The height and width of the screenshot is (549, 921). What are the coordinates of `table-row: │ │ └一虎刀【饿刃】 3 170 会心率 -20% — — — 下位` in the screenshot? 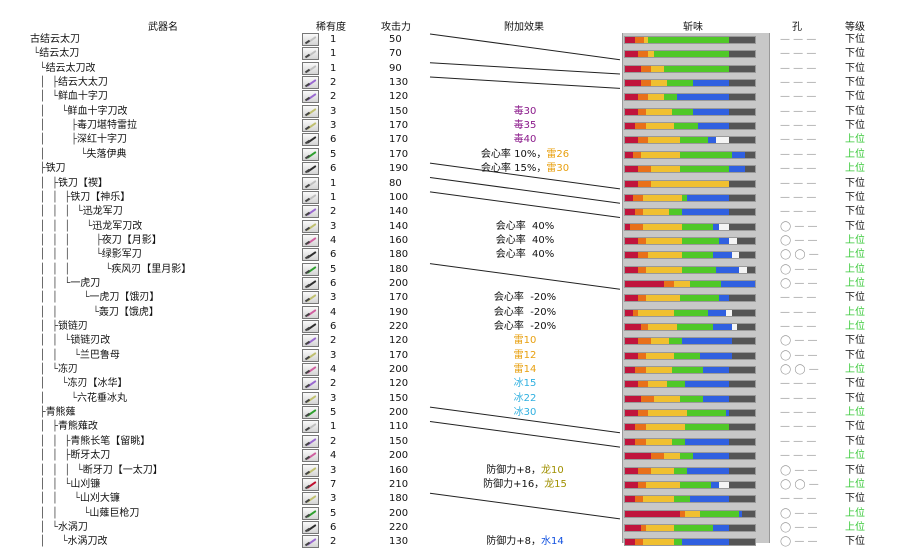 It's located at (460, 298).